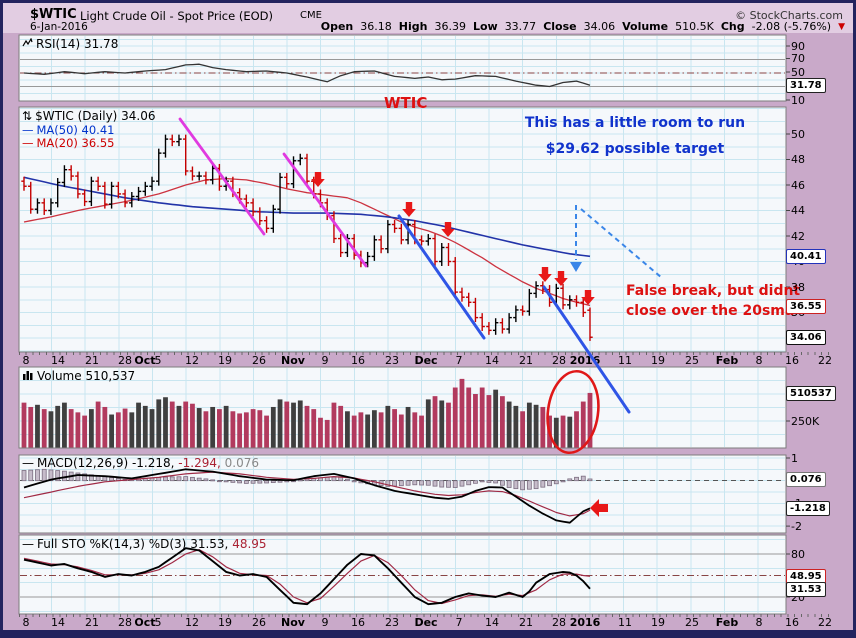  Describe the element at coordinates (145, 622) in the screenshot. I see `bottom-date-label: Oct` at that location.